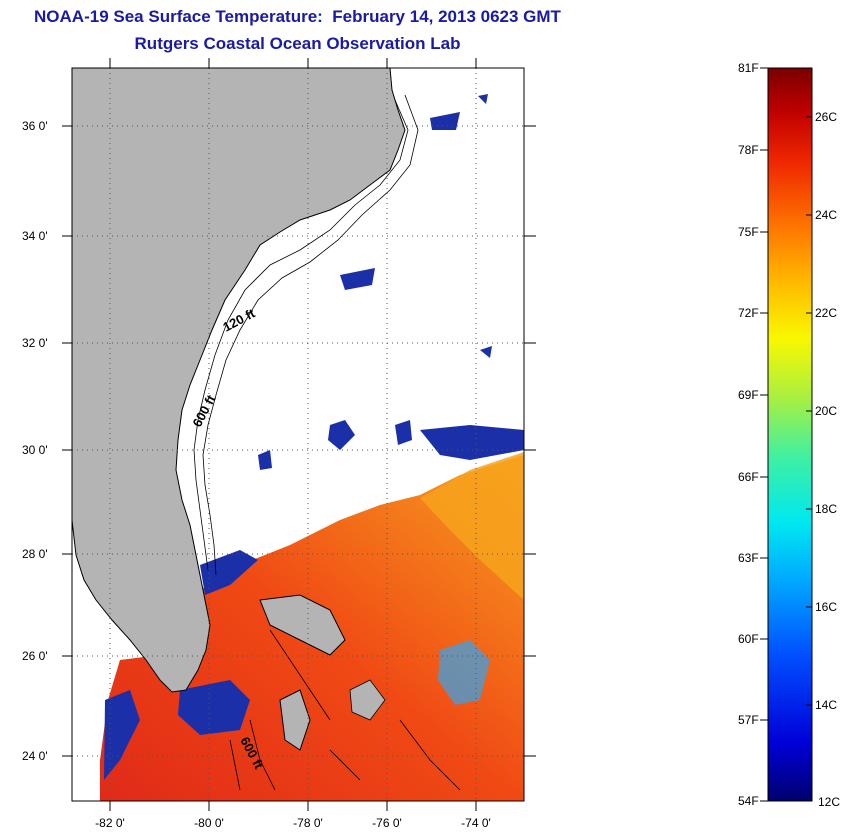 This screenshot has height=832, width=849. Describe the element at coordinates (35, 236) in the screenshot. I see `lat-label: 34 0'` at that location.